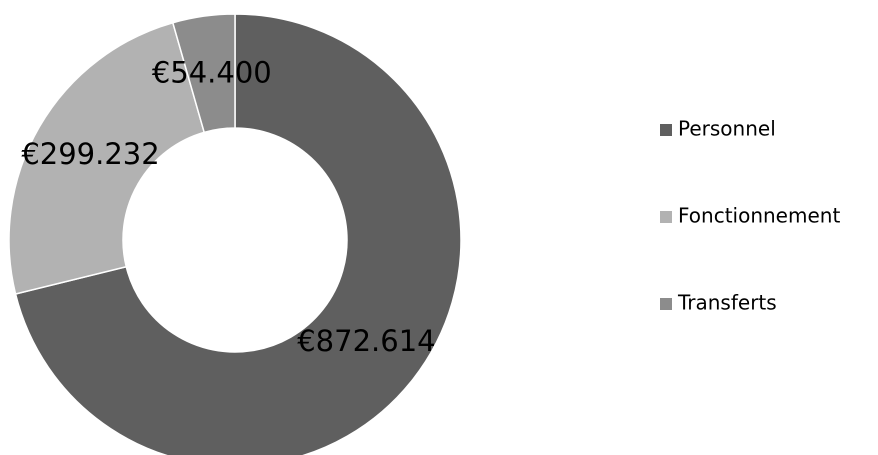  What do you see at coordinates (90, 154) in the screenshot?
I see `data-label: €299.232` at bounding box center [90, 154].